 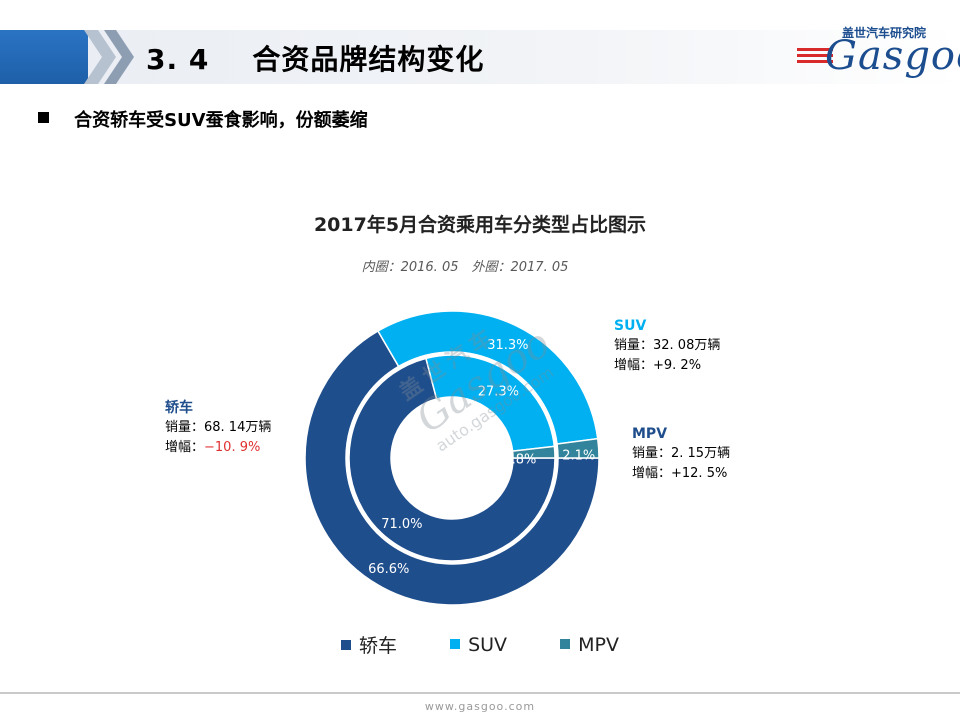 What do you see at coordinates (345, 645) in the screenshot?
I see `legend-swatch-sedan` at bounding box center [345, 645].